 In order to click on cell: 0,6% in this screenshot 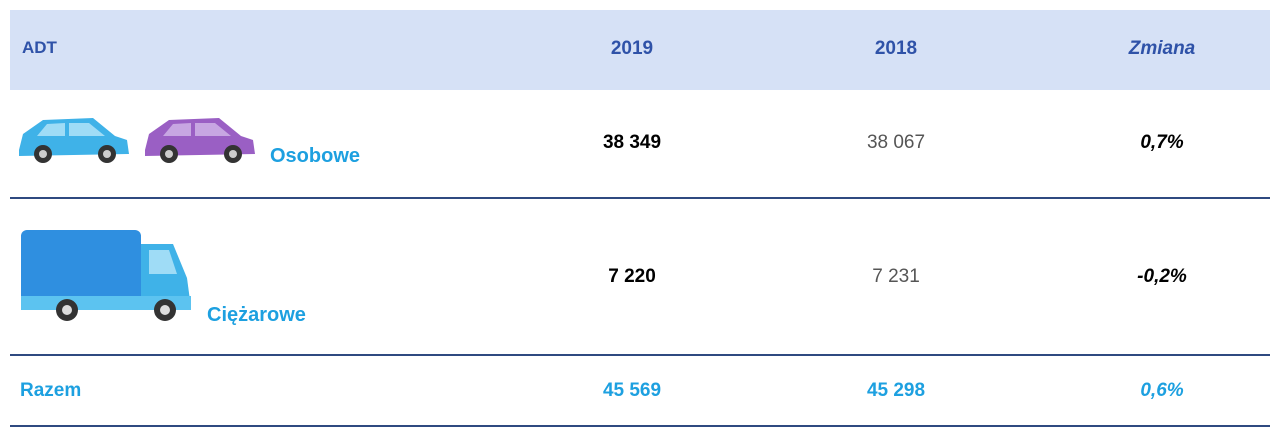, I will do `click(1162, 390)`.